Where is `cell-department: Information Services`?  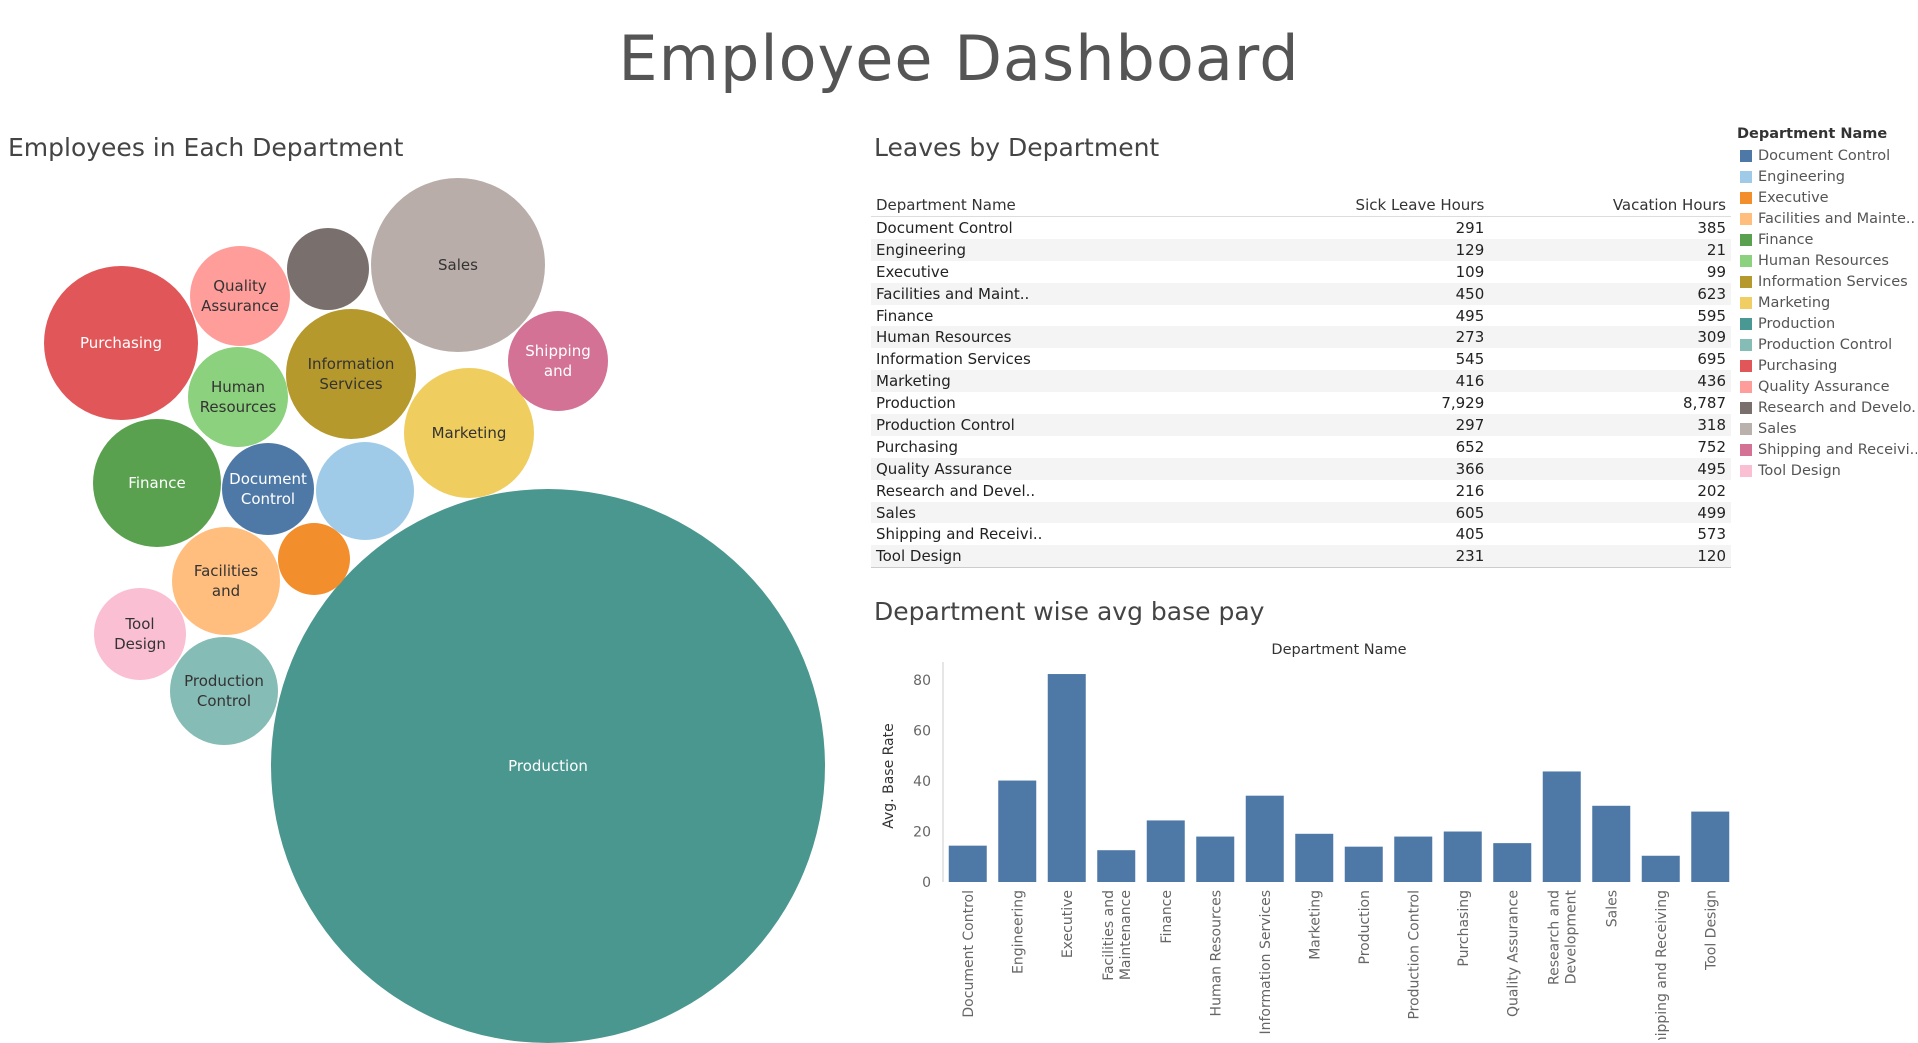
cell-department: Information Services is located at coordinates (953, 359).